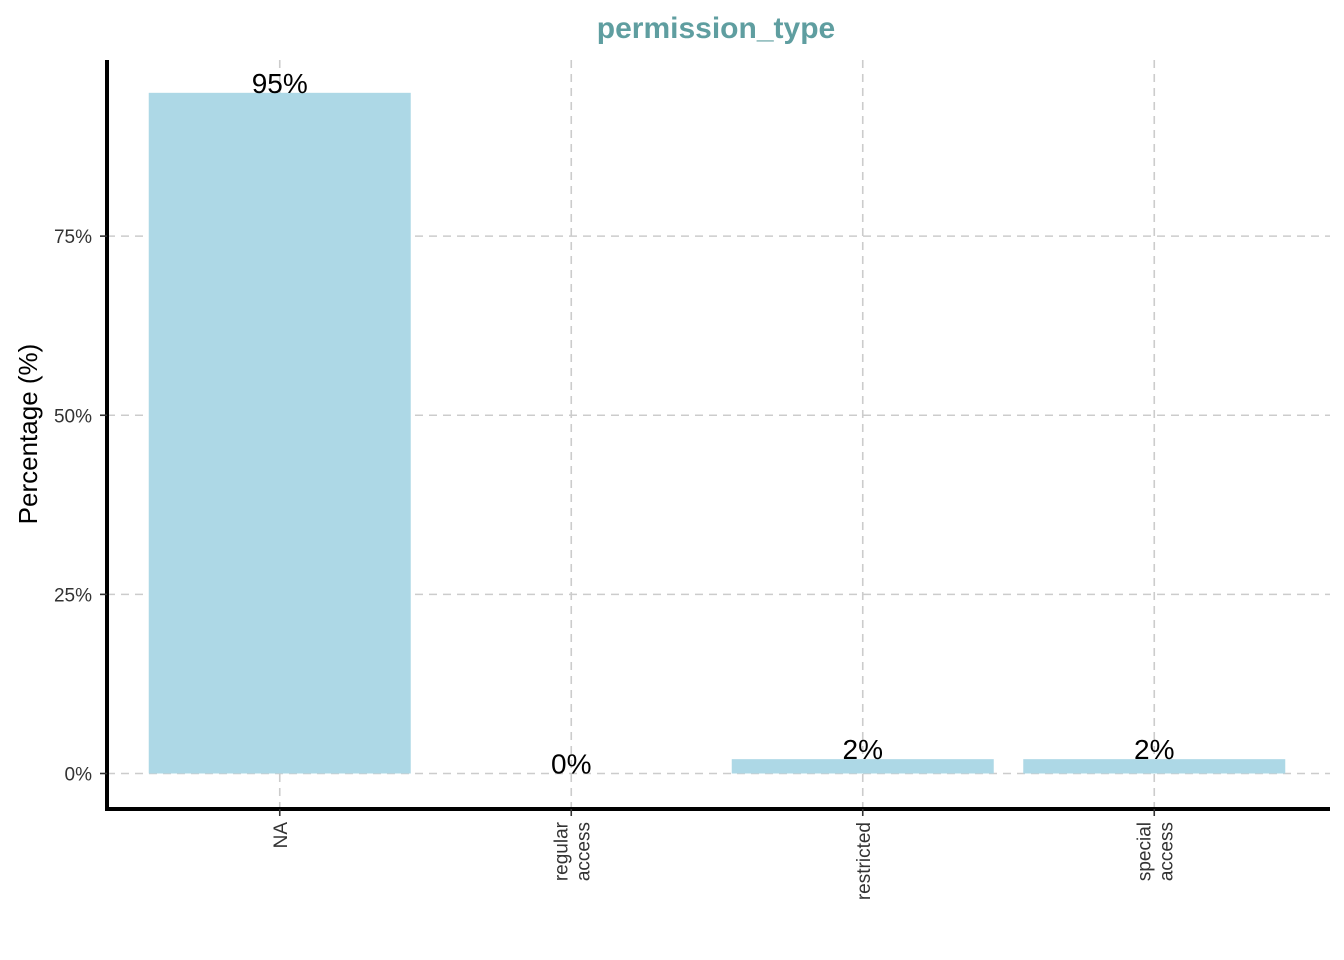 The height and width of the screenshot is (960, 1344). Describe the element at coordinates (73, 416) in the screenshot. I see `y-tick-label: 50%` at that location.